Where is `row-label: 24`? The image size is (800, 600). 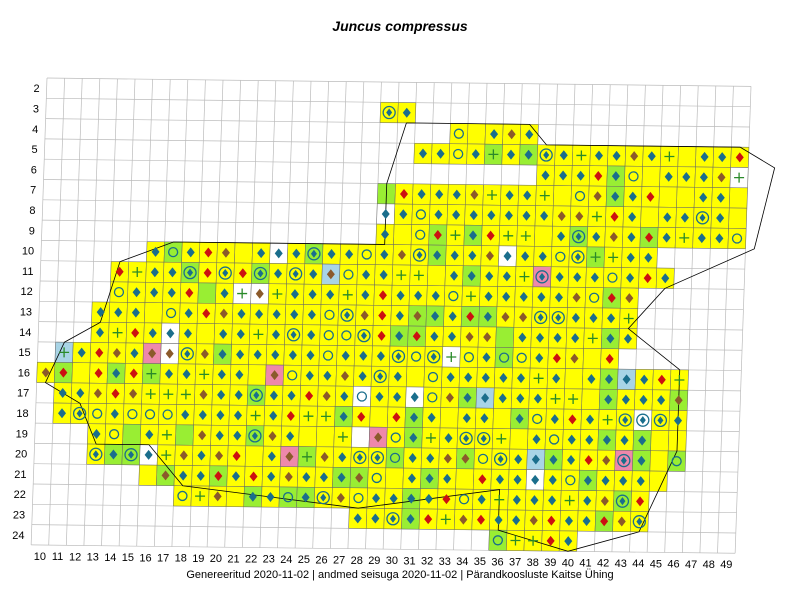 row-label: 24 is located at coordinates (18, 536).